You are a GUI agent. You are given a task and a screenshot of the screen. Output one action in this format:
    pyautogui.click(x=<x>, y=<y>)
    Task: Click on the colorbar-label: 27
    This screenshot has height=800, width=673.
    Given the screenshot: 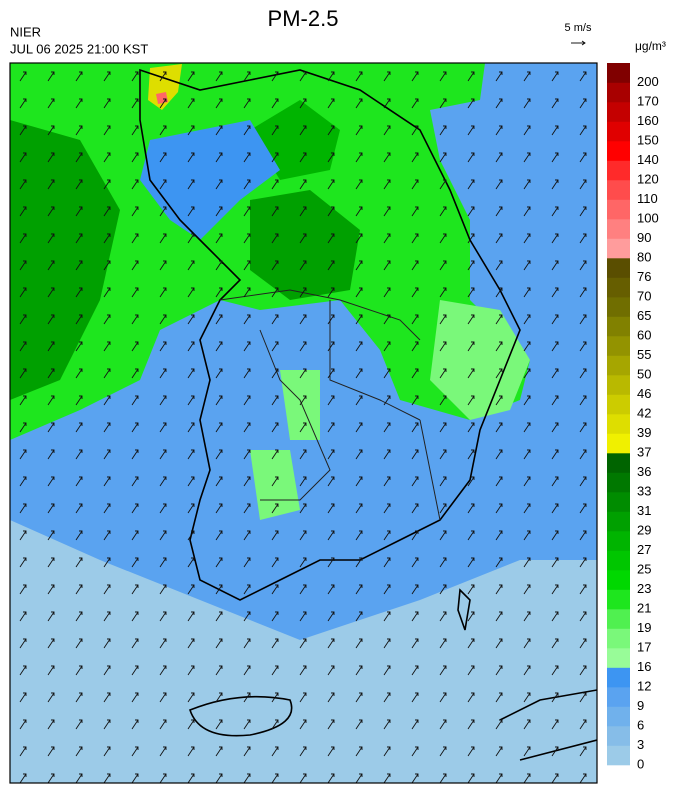 What is the action you would take?
    pyautogui.click(x=644, y=549)
    